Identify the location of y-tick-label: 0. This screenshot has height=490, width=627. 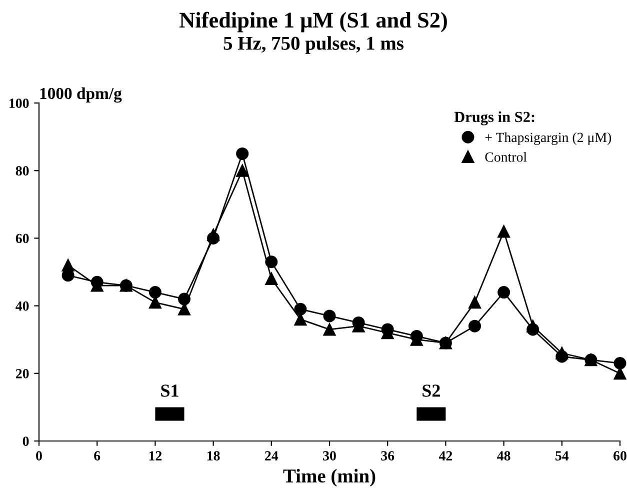
(25, 441).